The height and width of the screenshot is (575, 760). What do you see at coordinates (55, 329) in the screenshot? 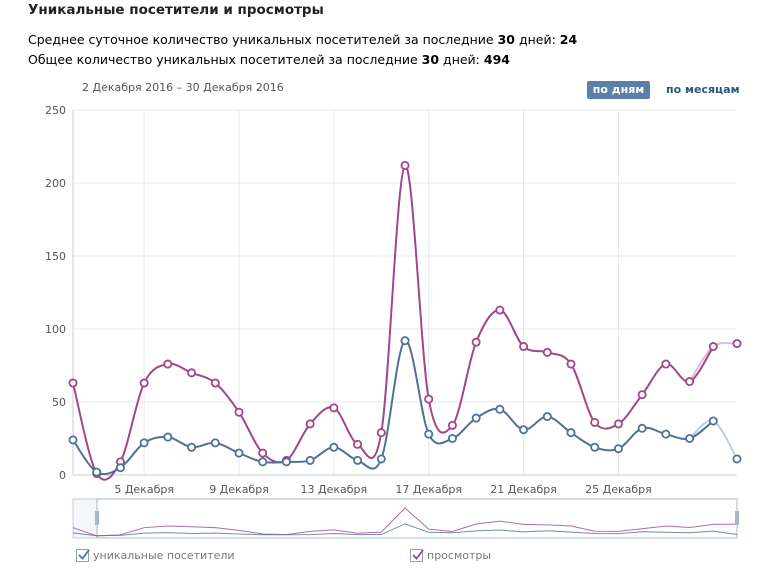
I see `y-tick-label: 100` at bounding box center [55, 329].